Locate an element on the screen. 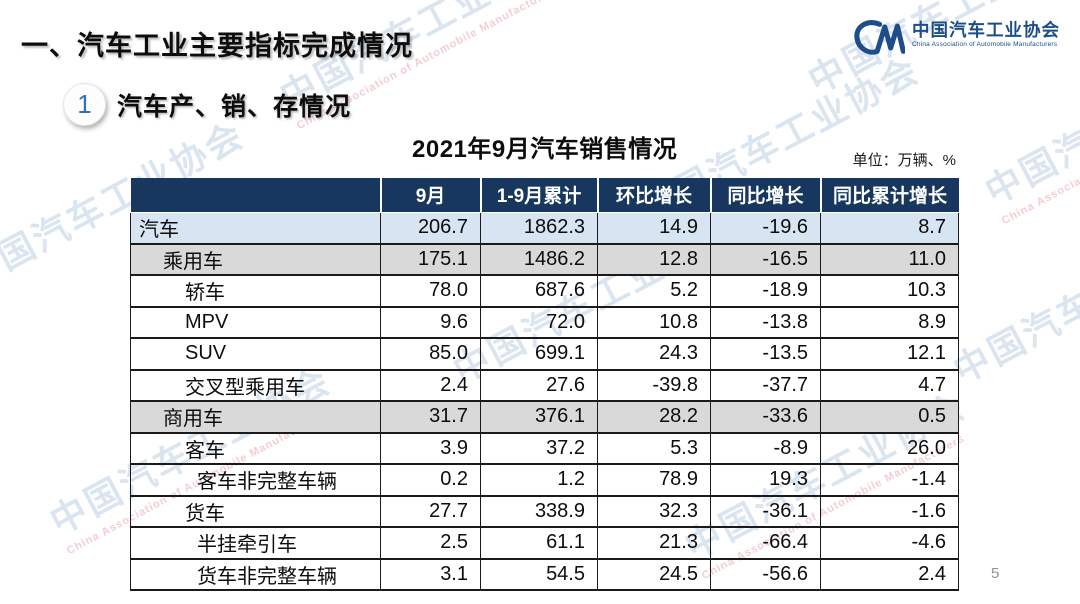 This screenshot has height=604, width=1080. cell-value: 5.2 is located at coordinates (654, 291).